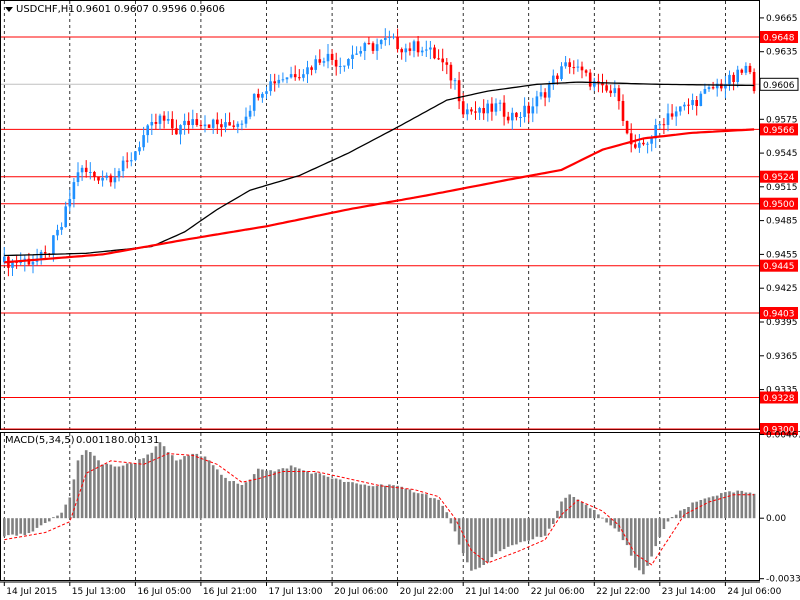 The image size is (800, 600). What do you see at coordinates (780, 507) in the screenshot?
I see `macd-axis: 0.00467 0.00 -0.00338` at bounding box center [780, 507].